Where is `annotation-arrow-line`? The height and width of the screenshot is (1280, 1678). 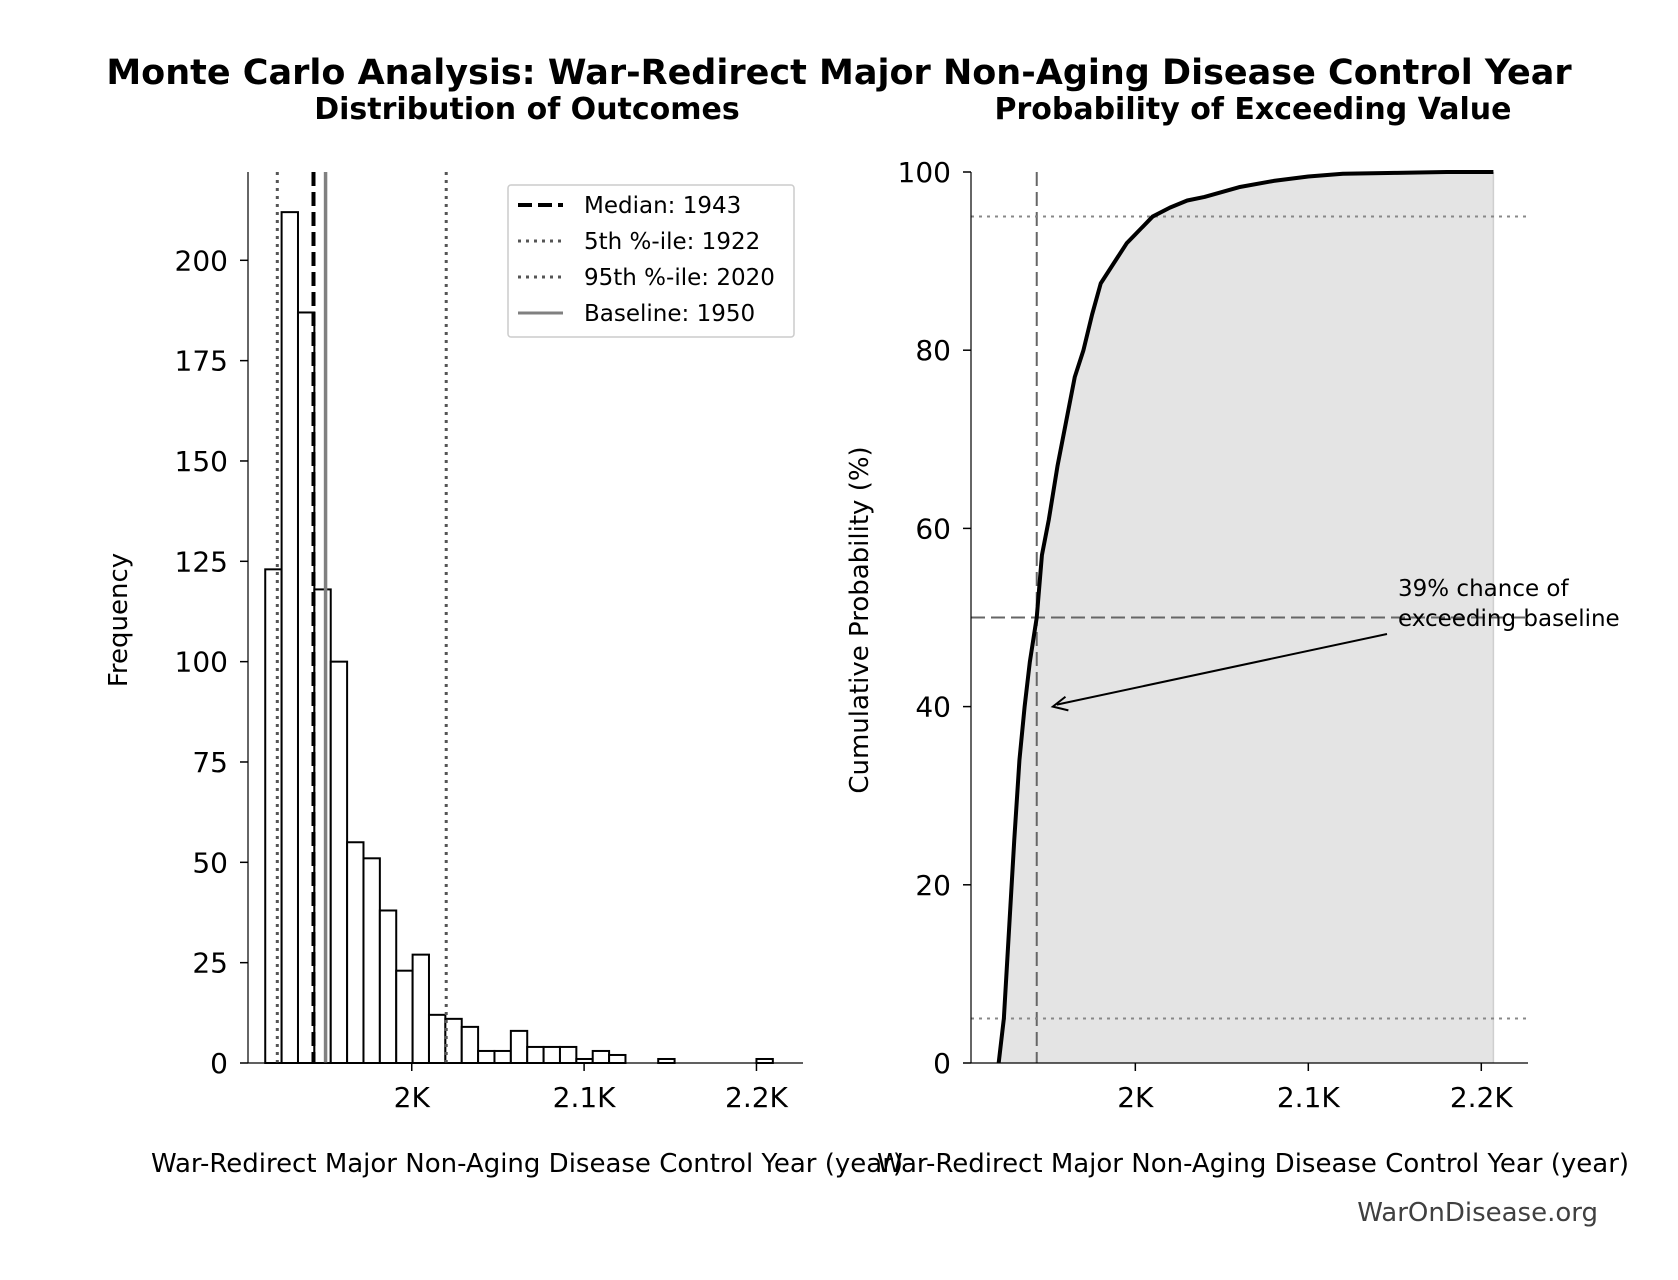
annotation-arrow-line is located at coordinates (1222, 669).